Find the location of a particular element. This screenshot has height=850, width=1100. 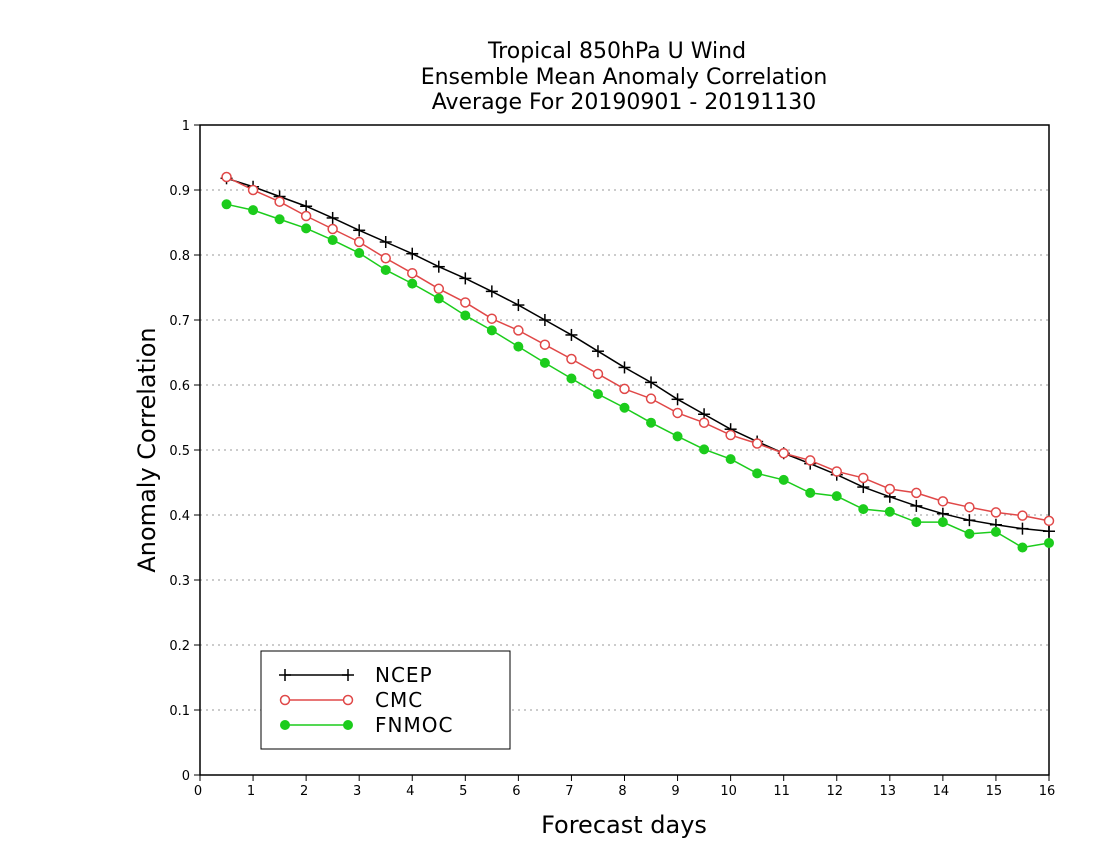

y-axis: 0 0.1 0.2 0.3 0.4 0.5 0.6 0.7 0.8 0.9 1 is located at coordinates (184, 451).